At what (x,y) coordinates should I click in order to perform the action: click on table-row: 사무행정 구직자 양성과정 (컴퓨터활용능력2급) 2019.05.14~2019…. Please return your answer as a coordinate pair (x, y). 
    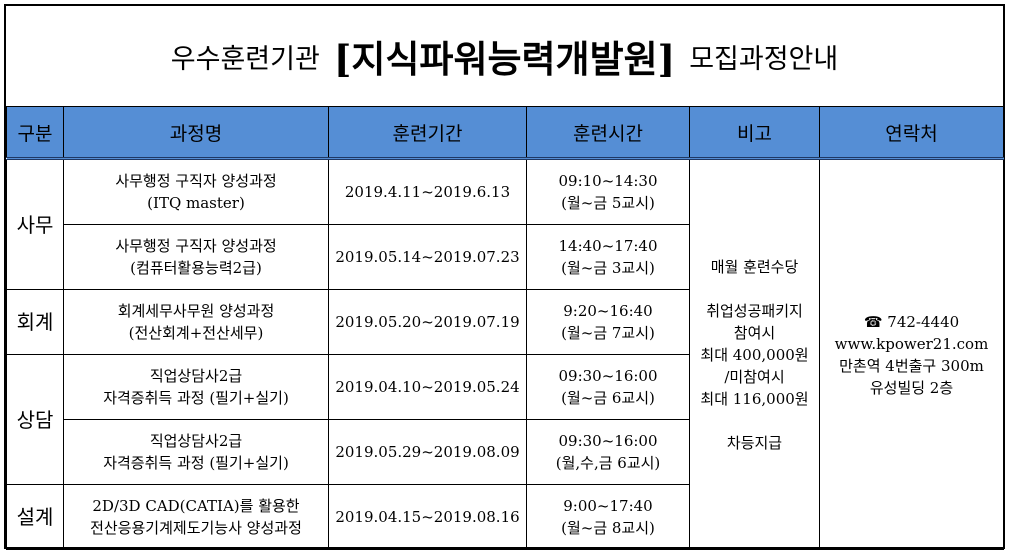
    Looking at the image, I should click on (505, 257).